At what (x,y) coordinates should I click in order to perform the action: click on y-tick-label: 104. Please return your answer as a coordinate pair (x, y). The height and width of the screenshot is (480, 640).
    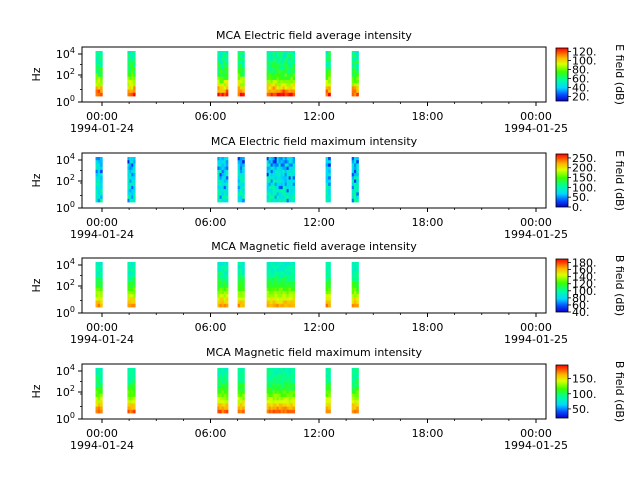
    Looking at the image, I should click on (65, 159).